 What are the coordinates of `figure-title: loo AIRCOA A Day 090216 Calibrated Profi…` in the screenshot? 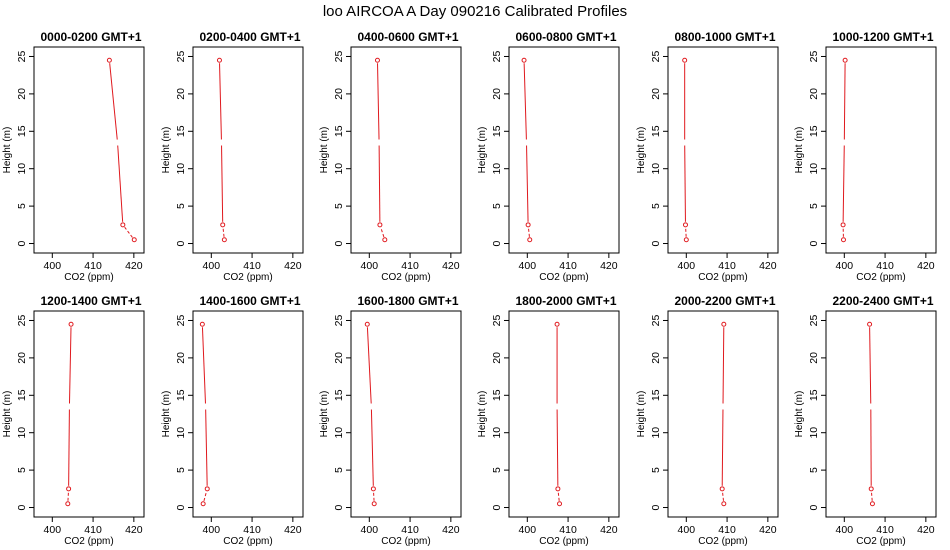 It's located at (475, 11).